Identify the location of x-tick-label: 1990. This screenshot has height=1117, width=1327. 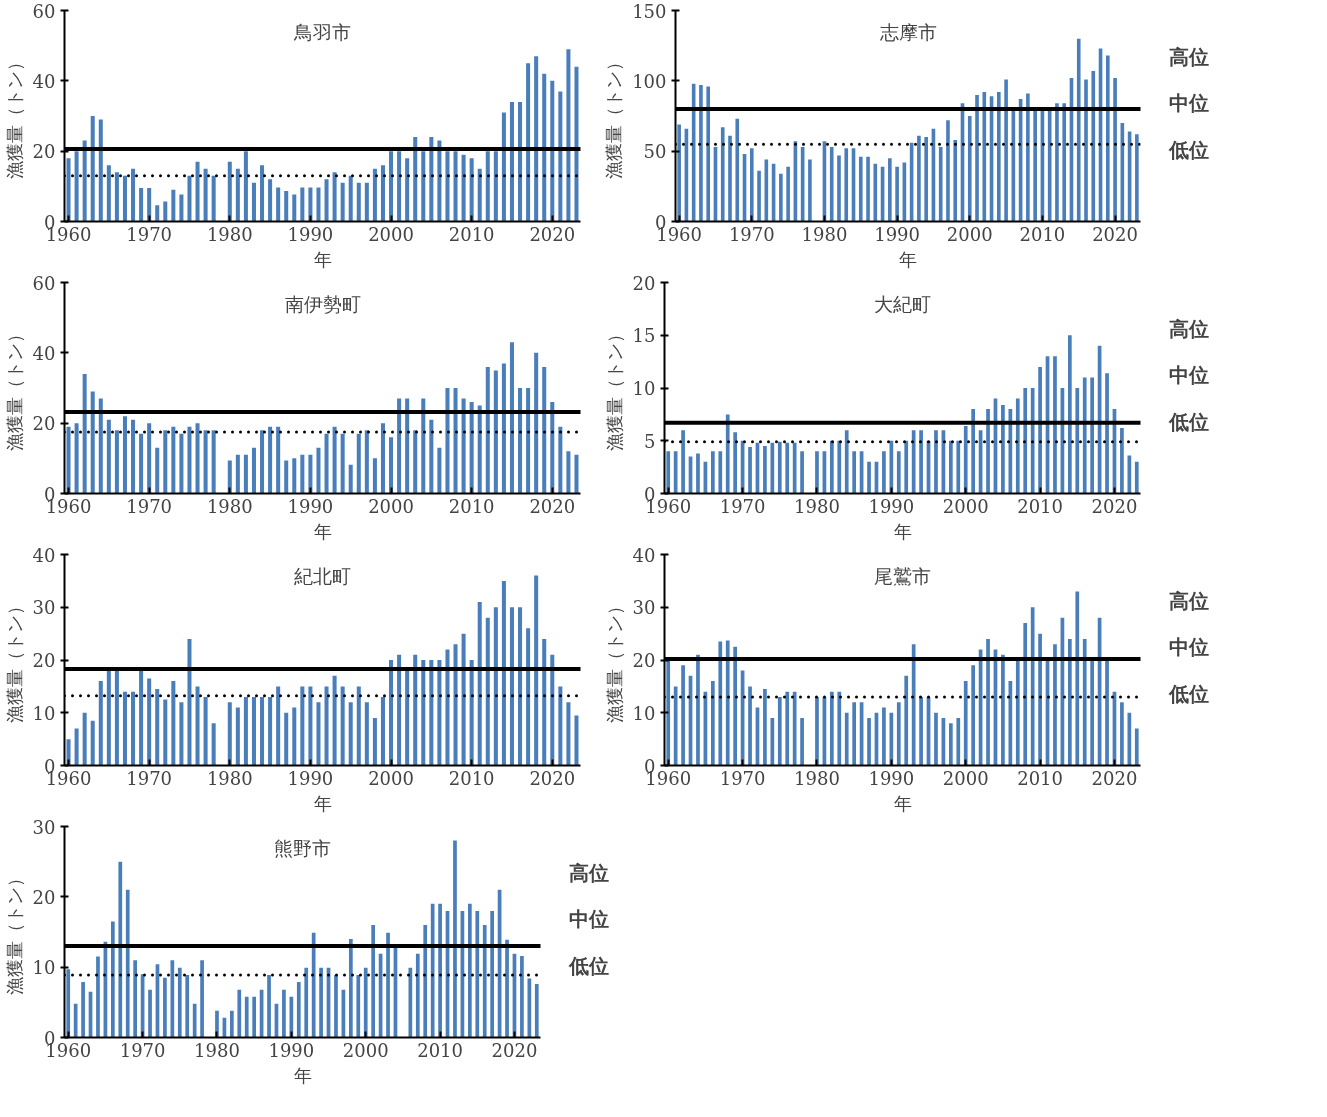
(891, 778).